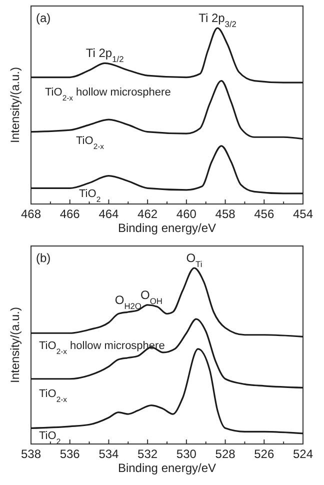  I want to click on x-tick-label: 524, so click(303, 454).